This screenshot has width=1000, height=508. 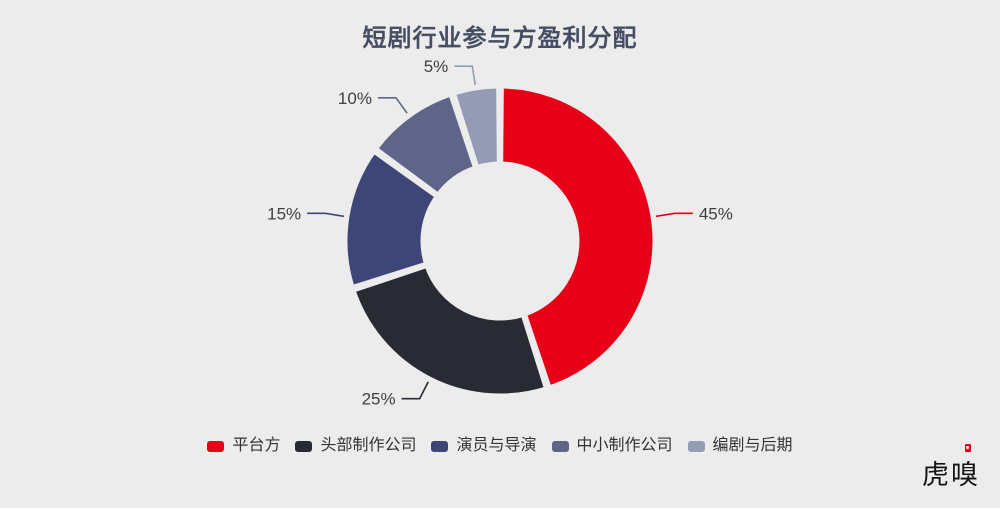 I want to click on label-leader-line-platform, so click(x=674, y=215).